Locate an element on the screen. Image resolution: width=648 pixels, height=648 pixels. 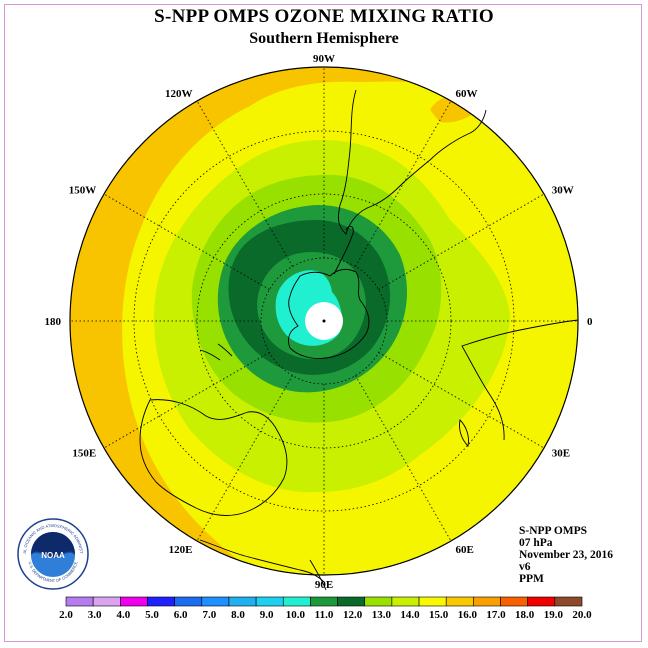
colorbar-label: 7.0 is located at coordinates (209, 615).